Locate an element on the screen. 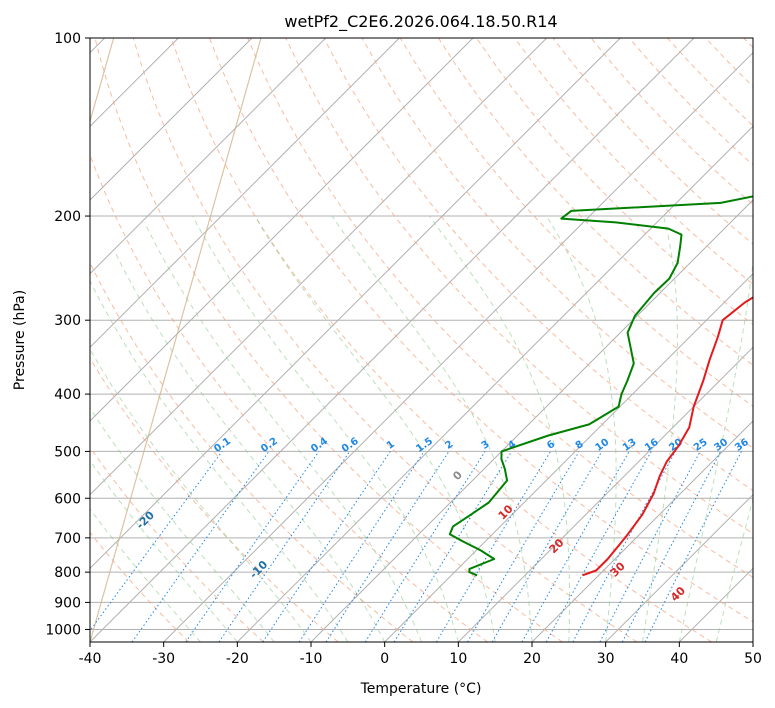 The image size is (775, 708). mixing-ratio-label: 8 is located at coordinates (580, 445).